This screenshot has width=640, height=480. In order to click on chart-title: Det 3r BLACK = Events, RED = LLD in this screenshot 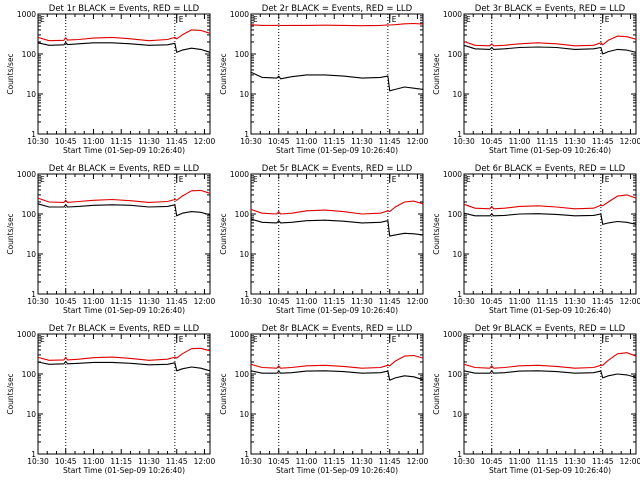, I will do `click(550, 9)`.